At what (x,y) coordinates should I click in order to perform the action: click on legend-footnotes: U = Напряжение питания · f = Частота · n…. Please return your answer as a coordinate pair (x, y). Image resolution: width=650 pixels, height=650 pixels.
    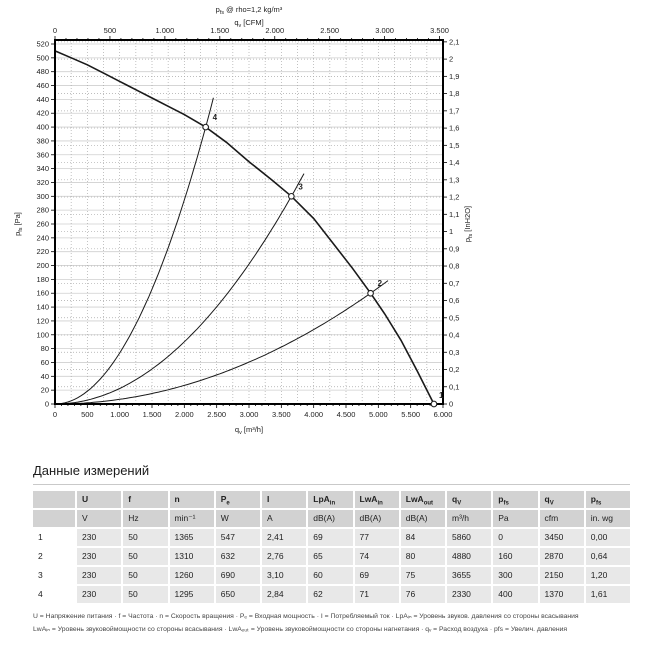
    Looking at the image, I should click on (331, 623).